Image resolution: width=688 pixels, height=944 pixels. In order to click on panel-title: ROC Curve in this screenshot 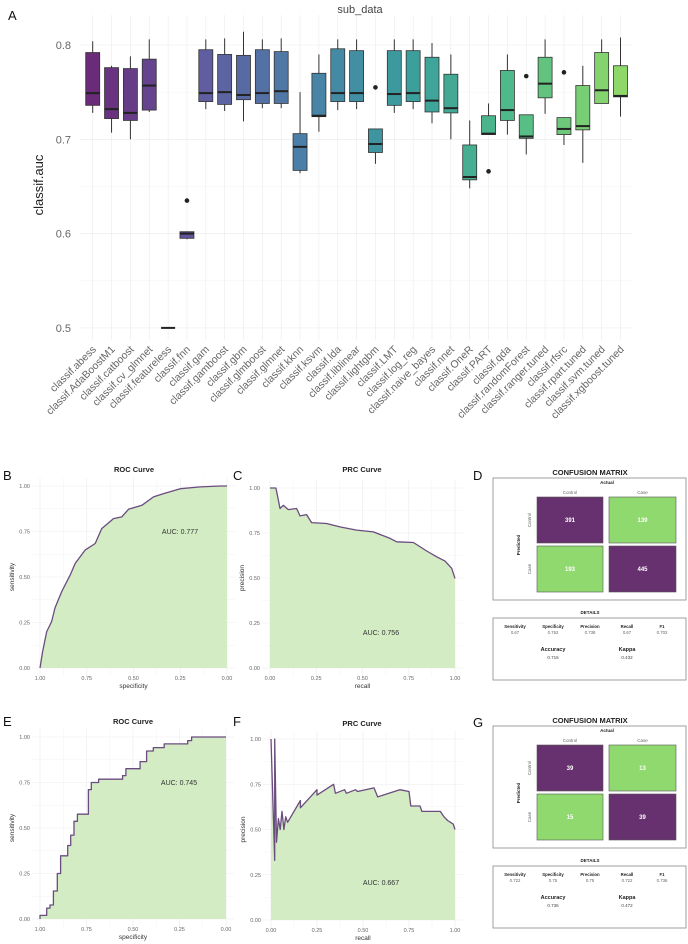, I will do `click(134, 469)`.